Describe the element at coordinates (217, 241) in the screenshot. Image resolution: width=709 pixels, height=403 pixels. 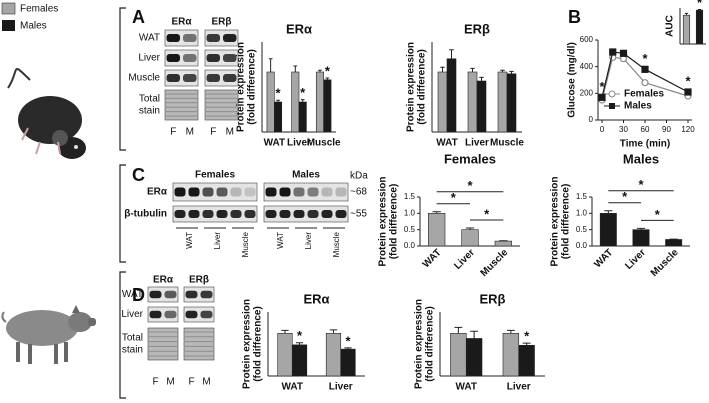
I see `lane-label: Liver` at that location.